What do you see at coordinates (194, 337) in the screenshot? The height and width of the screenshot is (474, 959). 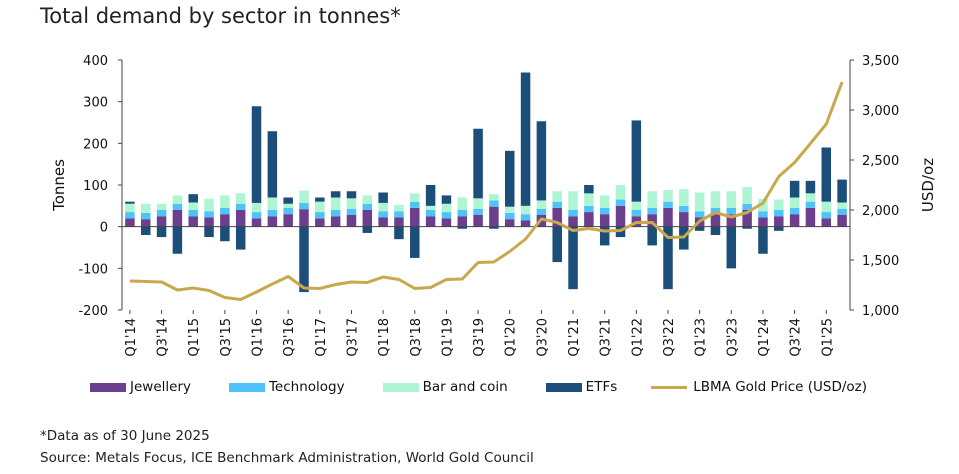 I see `x-tick-label: Q1'15` at bounding box center [194, 337].